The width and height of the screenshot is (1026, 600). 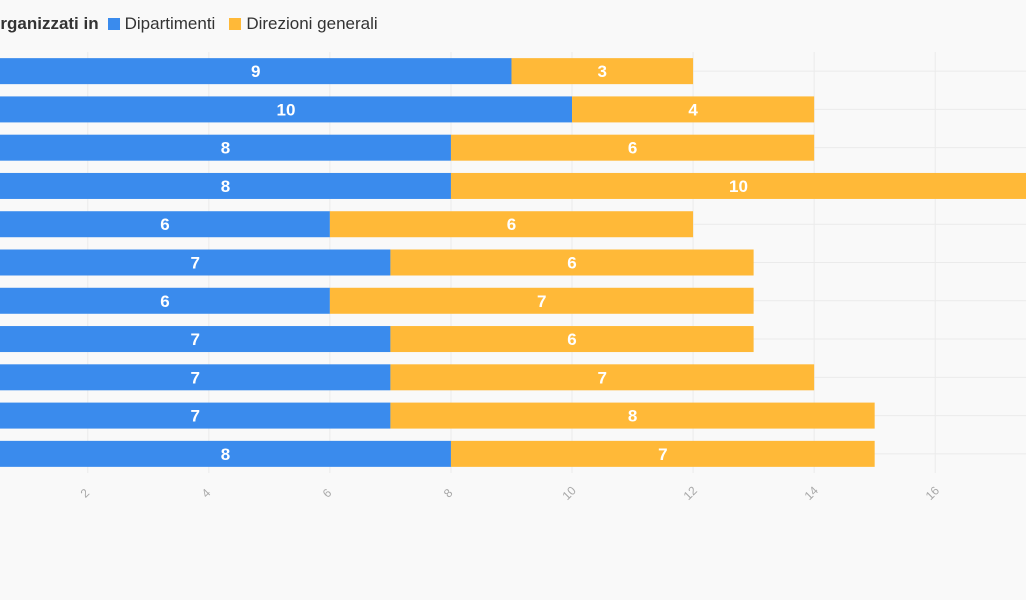 I want to click on x-tick-label-8: 8, so click(x=448, y=493).